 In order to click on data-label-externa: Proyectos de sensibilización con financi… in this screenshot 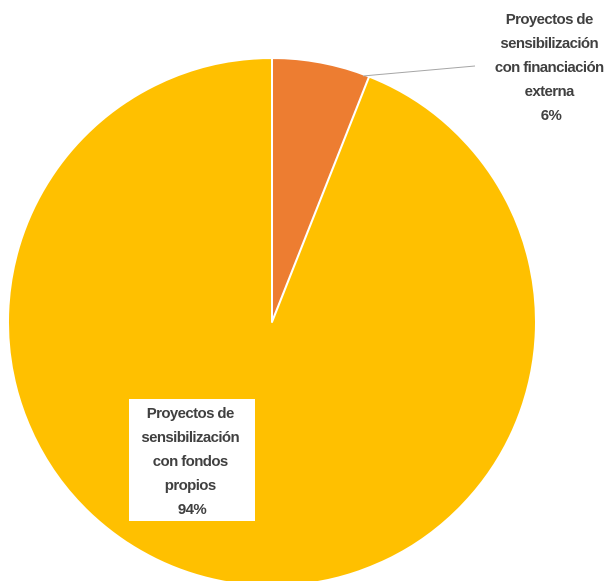, I will do `click(551, 67)`.